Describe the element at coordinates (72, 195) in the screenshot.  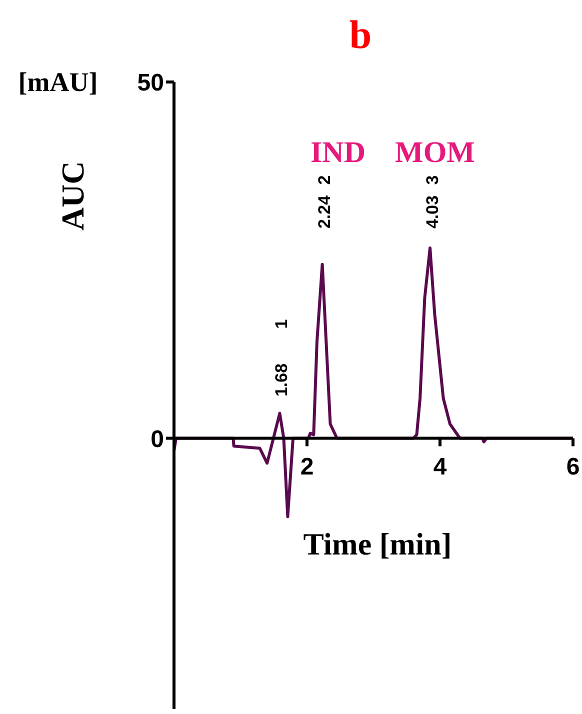
I see `y-axis-title: AUC` at that location.